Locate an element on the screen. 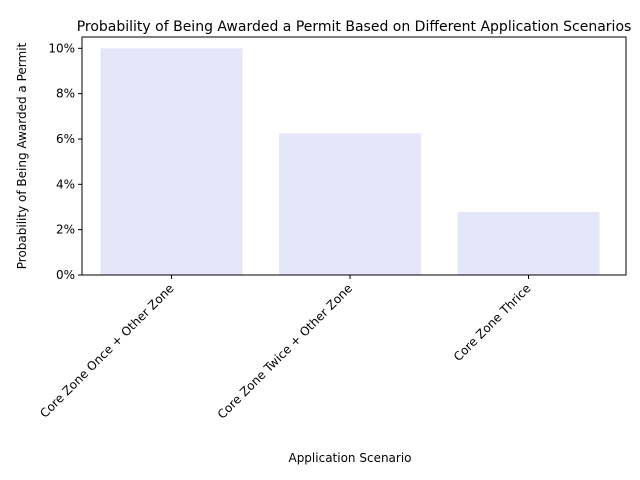 The width and height of the screenshot is (640, 480). x-tick-label: Core Zone Thrice is located at coordinates (492, 322).